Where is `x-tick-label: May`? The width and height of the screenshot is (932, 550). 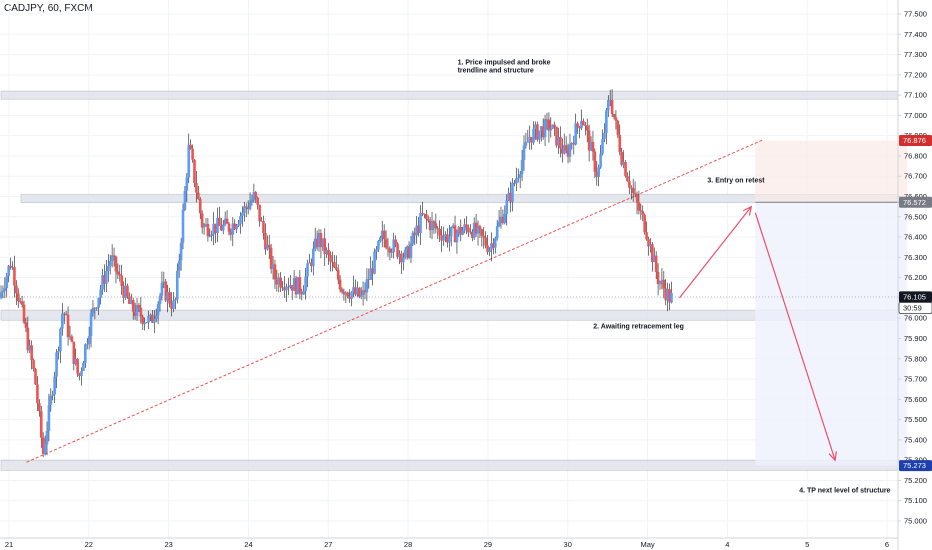 x-tick-label: May is located at coordinates (647, 544).